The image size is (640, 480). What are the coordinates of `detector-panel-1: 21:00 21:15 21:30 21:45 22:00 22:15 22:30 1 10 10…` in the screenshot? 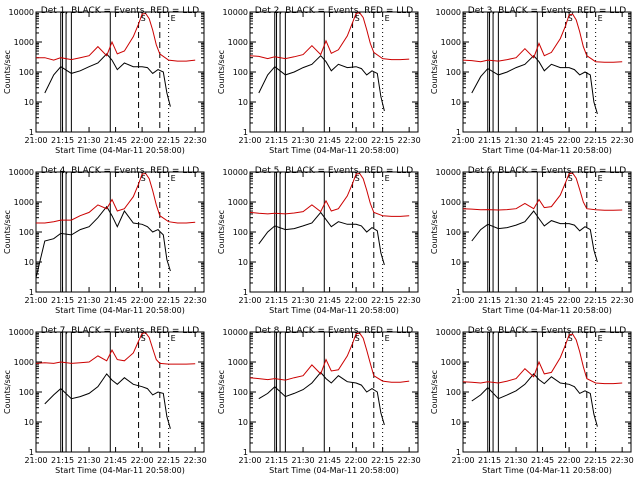 It's located at (105, 80).